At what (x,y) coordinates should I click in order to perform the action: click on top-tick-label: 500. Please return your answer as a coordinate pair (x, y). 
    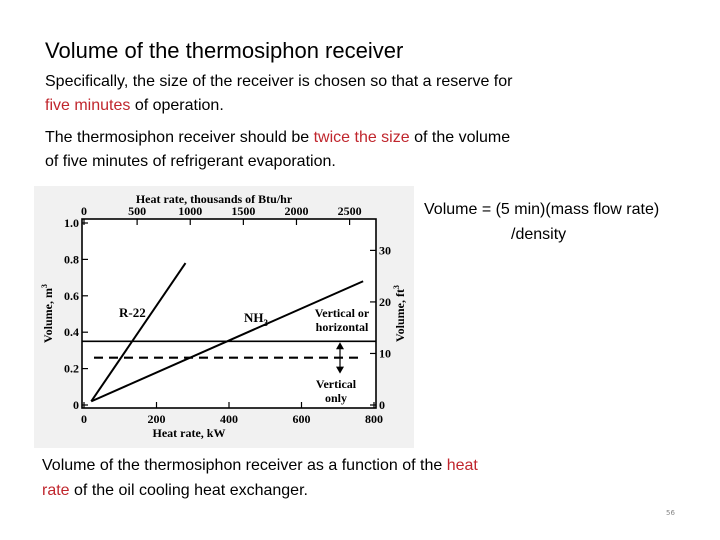
    Looking at the image, I should click on (137, 211).